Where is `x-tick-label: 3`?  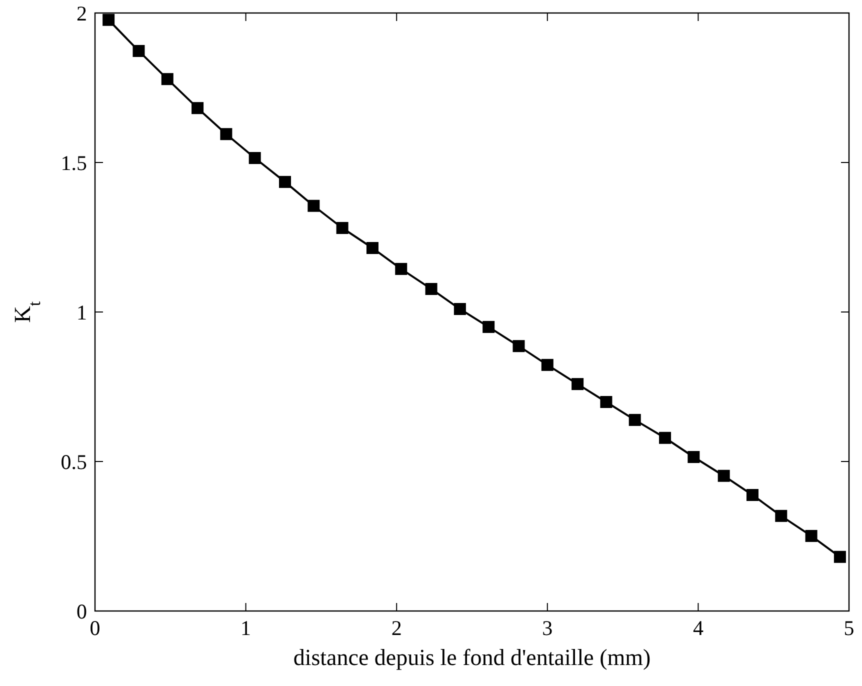
x-tick-label: 3 is located at coordinates (547, 628).